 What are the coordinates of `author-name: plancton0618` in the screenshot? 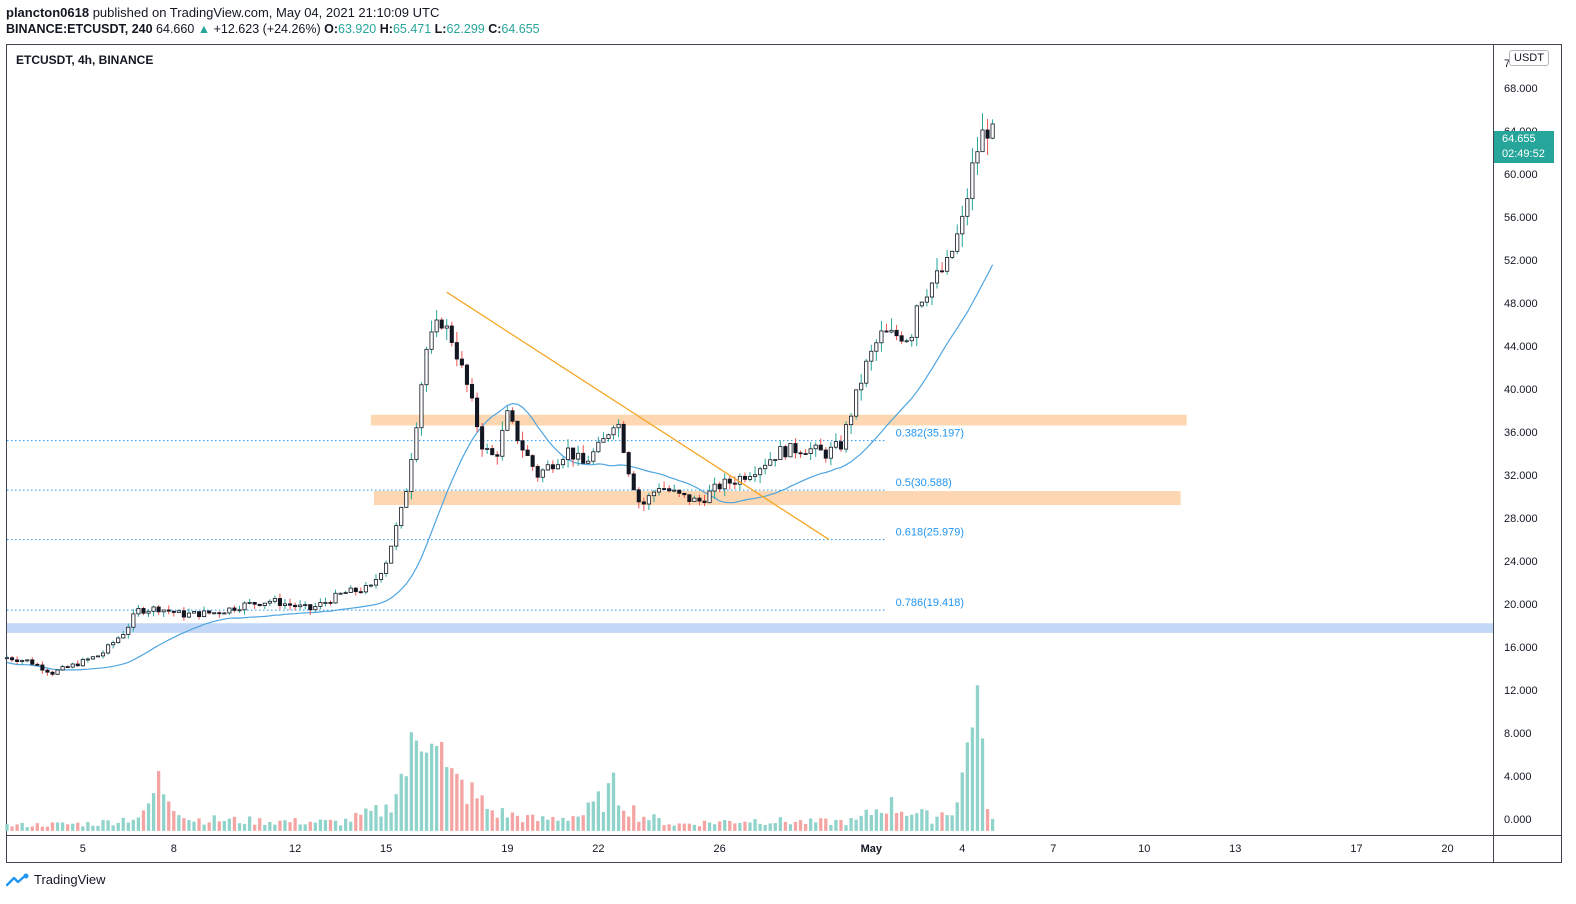 It's located at (48, 12).